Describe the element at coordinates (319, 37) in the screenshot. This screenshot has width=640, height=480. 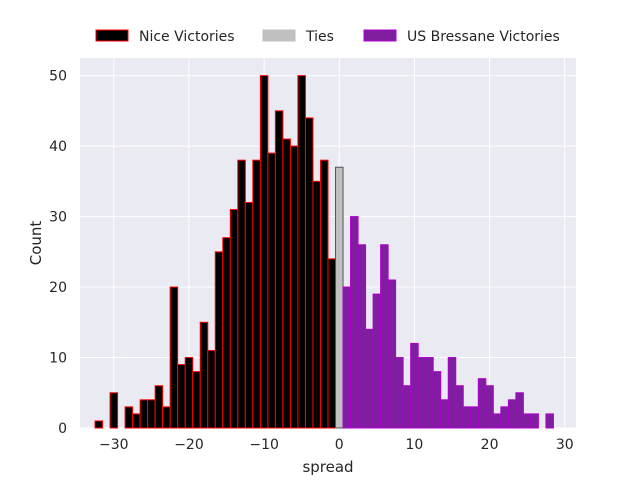
I see `legend-label-ties: Ties` at that location.